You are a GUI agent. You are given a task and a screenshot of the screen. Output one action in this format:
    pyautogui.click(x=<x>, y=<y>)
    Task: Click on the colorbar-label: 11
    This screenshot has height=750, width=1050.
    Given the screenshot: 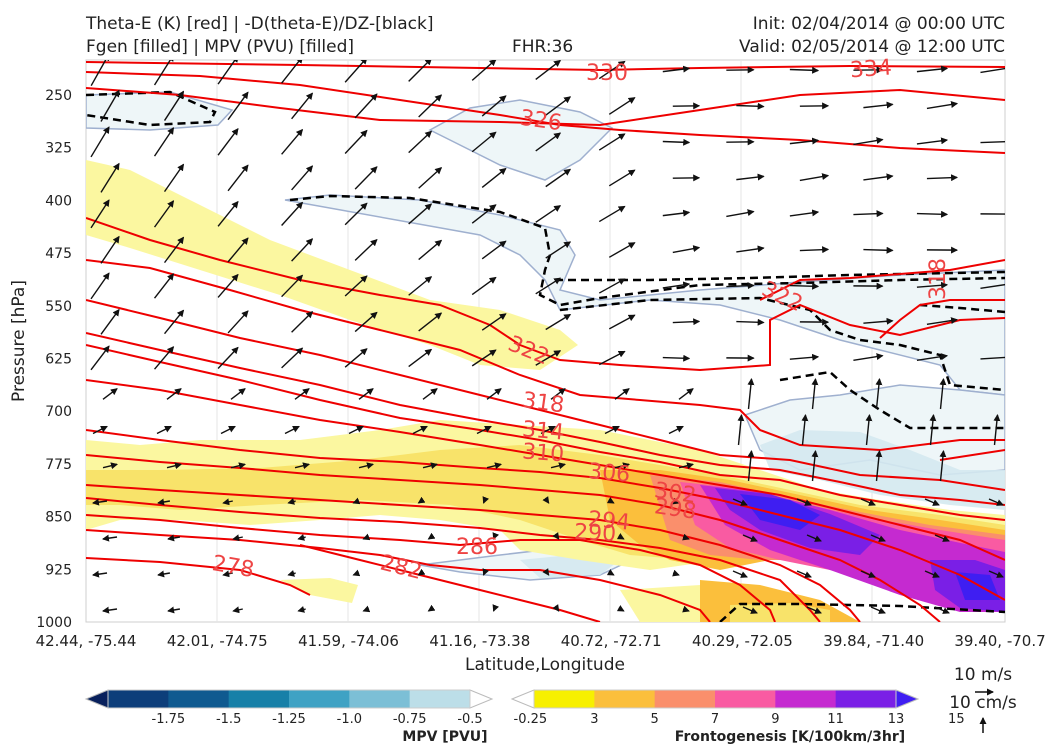 What is the action you would take?
    pyautogui.click(x=835, y=719)
    